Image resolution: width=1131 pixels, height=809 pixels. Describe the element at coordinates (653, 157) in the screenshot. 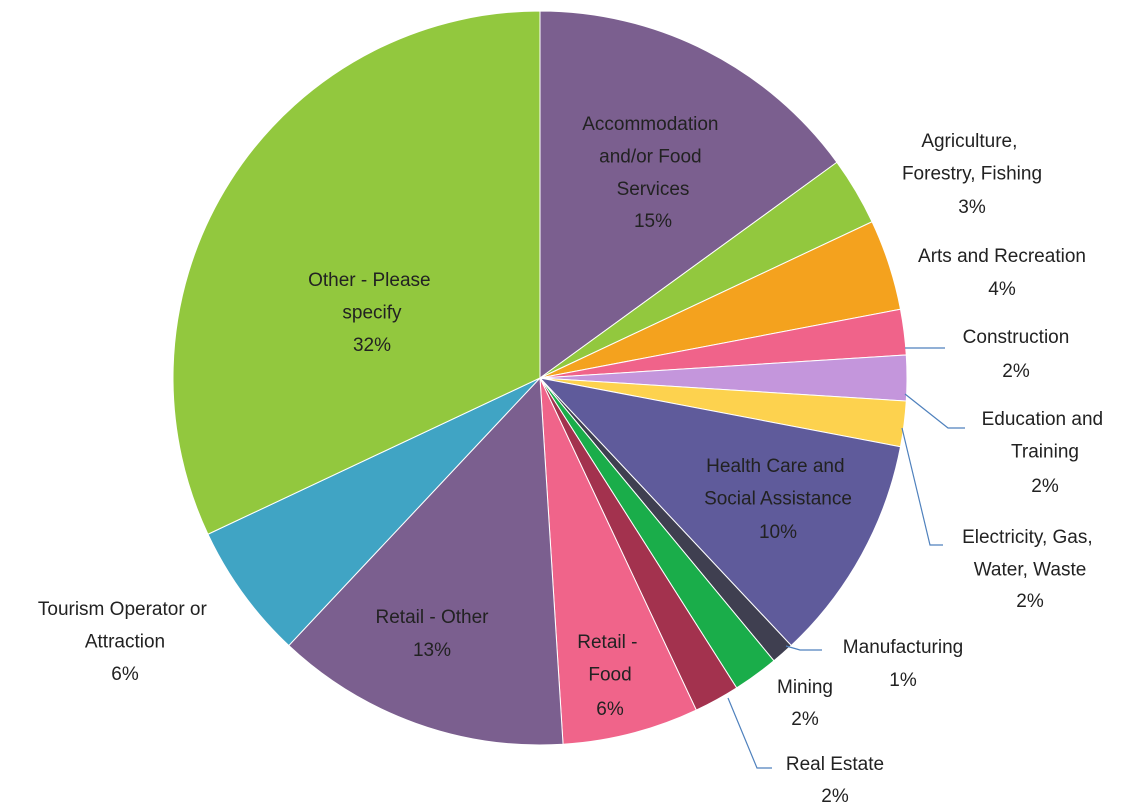

I see `slice-label: Accommodation and/or Food Services` at that location.